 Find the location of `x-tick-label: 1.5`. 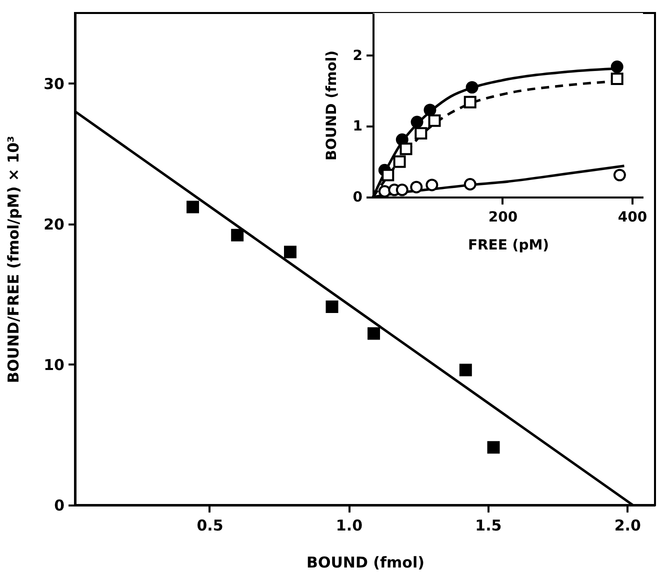

x-tick-label: 1.5 is located at coordinates (488, 525).